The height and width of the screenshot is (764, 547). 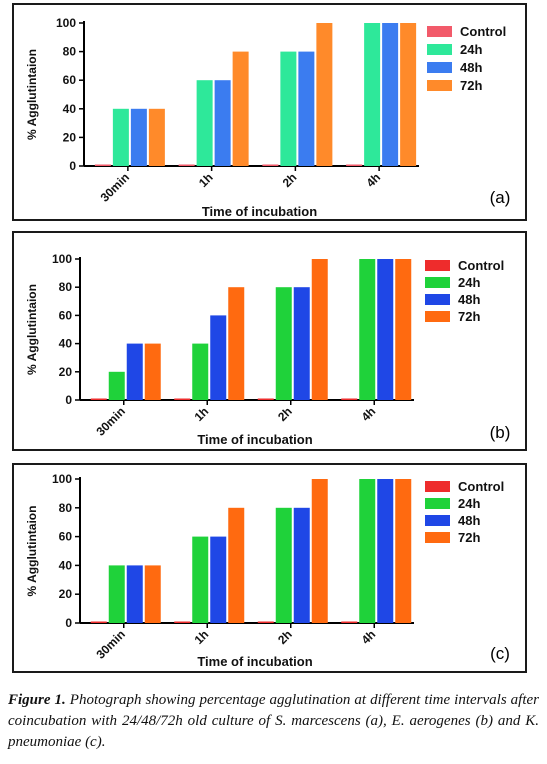 What do you see at coordinates (500, 197) in the screenshot?
I see `panel-label: (a)` at bounding box center [500, 197].